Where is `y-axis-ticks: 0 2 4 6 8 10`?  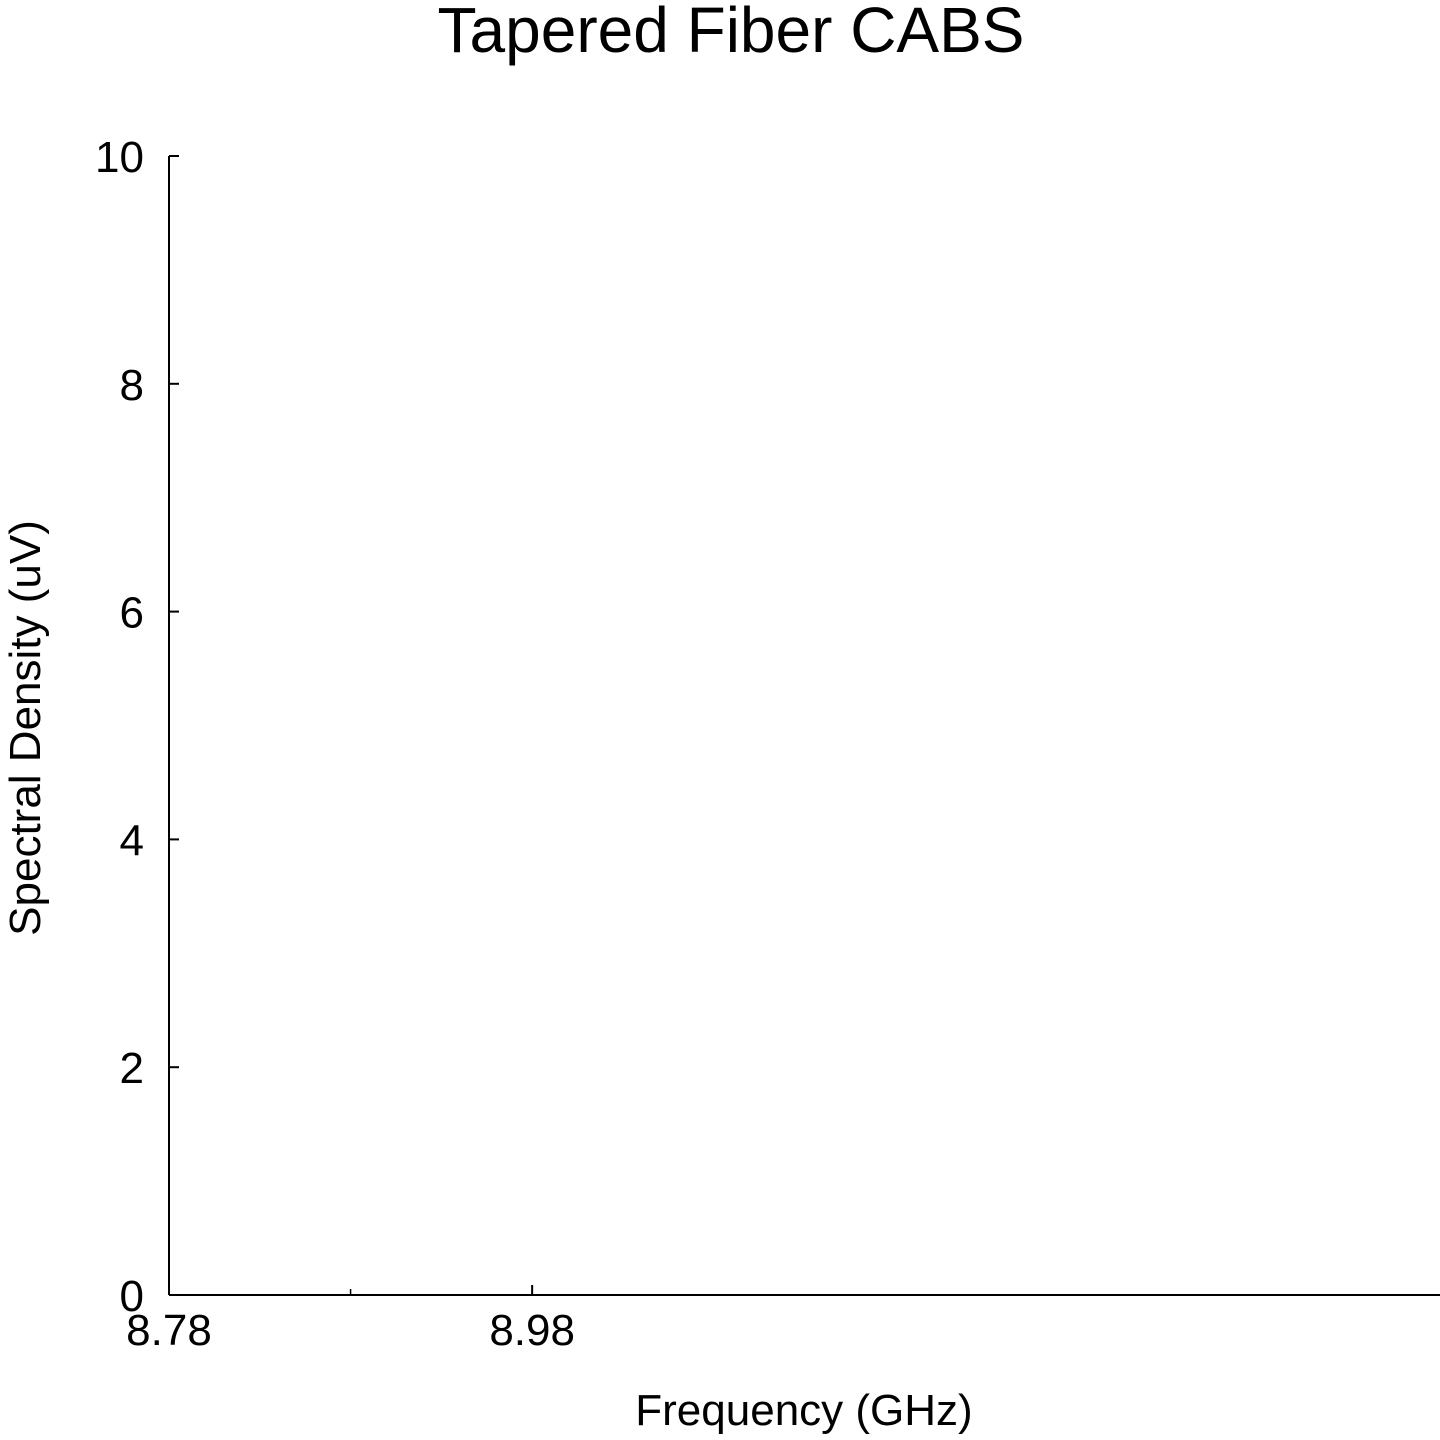 y-axis-ticks: 0 2 4 6 8 10 is located at coordinates (137, 727).